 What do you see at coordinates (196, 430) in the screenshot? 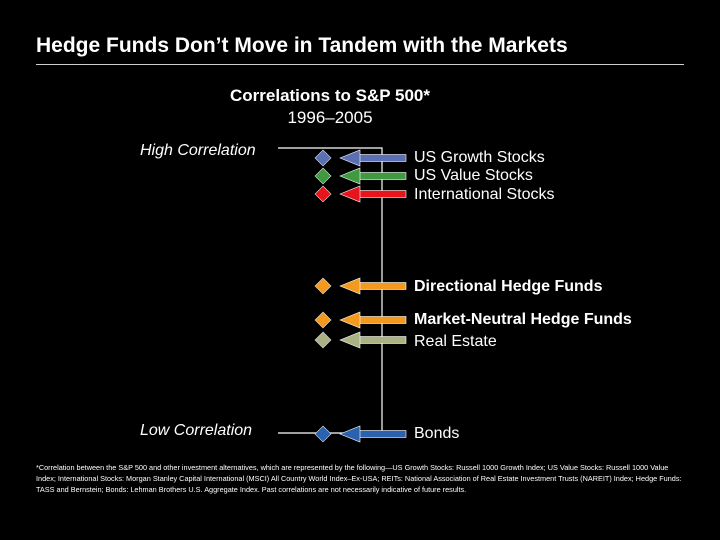
I see `low-correlation-label: Low Correlation` at bounding box center [196, 430].